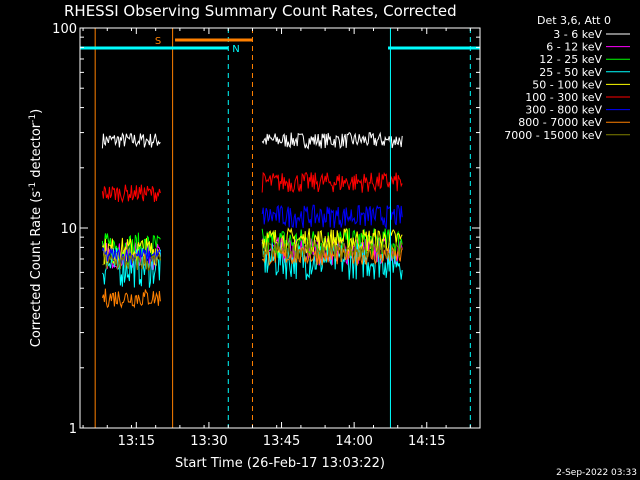 This screenshot has height=480, width=640. I want to click on y-axis-label-end: ), so click(36, 111).